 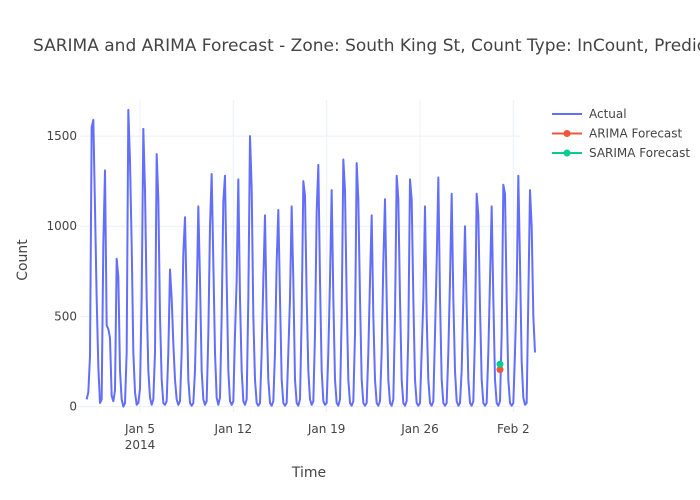 I want to click on y-axis-title: Count, so click(x=23, y=260).